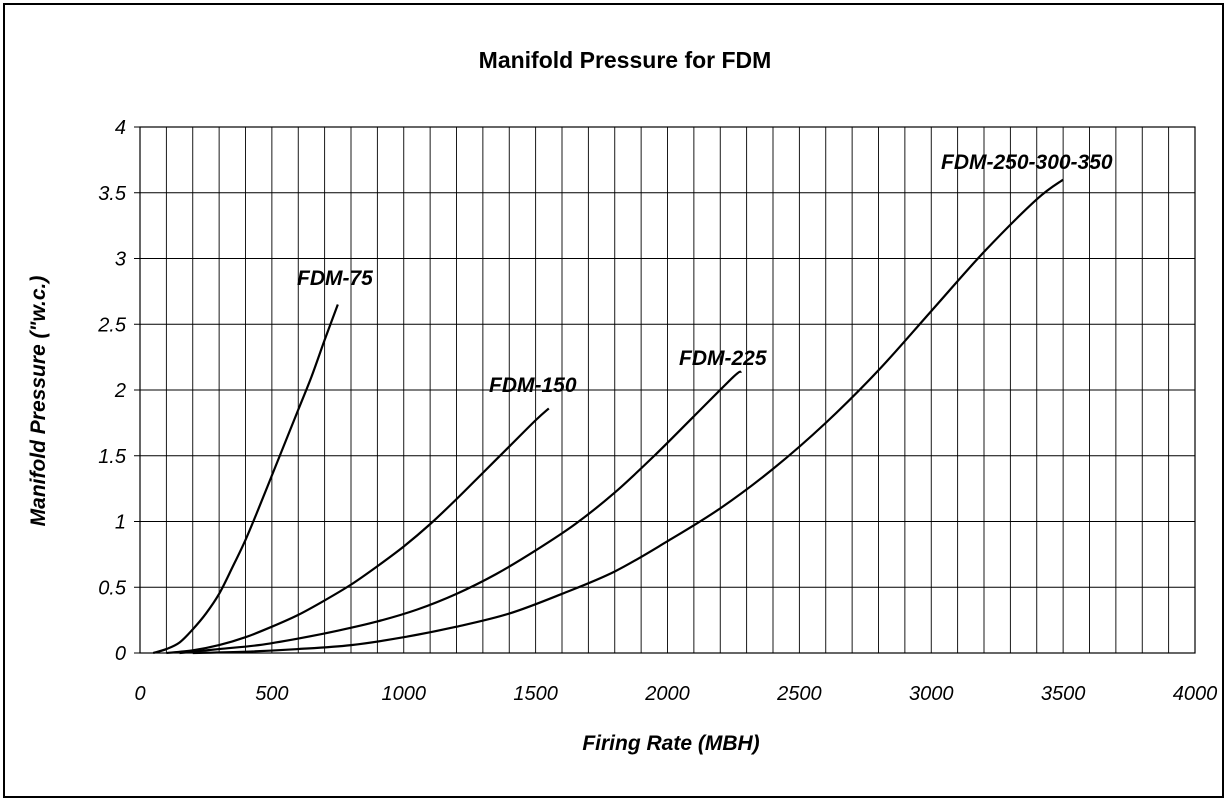 The height and width of the screenshot is (802, 1231). I want to click on series-label-fdm-225: FDM-225, so click(723, 358).